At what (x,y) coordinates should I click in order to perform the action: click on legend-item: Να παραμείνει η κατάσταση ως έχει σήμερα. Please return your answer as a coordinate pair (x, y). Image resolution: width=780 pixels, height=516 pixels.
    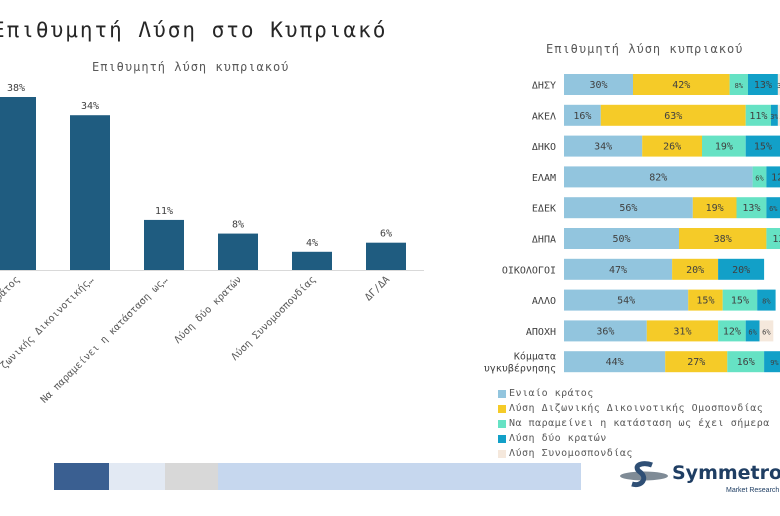
    Looking at the image, I should click on (634, 423).